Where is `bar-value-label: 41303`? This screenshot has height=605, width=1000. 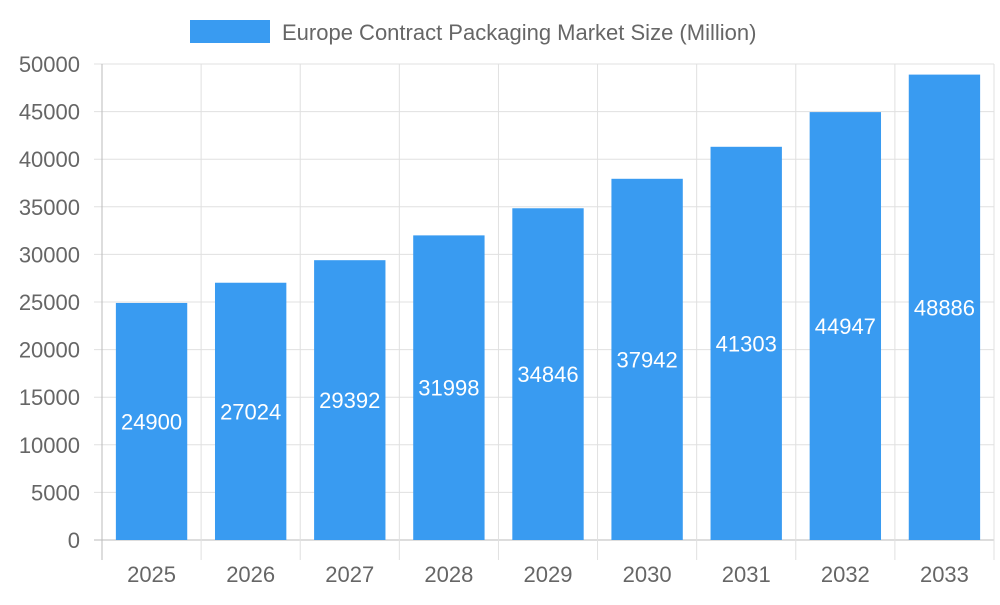 bar-value-label: 41303 is located at coordinates (746, 343).